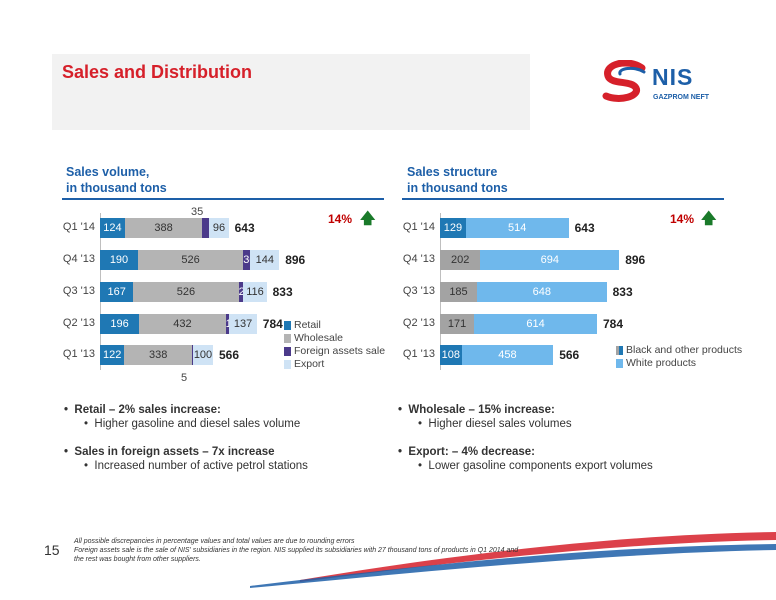  What do you see at coordinates (119, 260) in the screenshot?
I see `sales-volume-bar-segment: 190` at bounding box center [119, 260].